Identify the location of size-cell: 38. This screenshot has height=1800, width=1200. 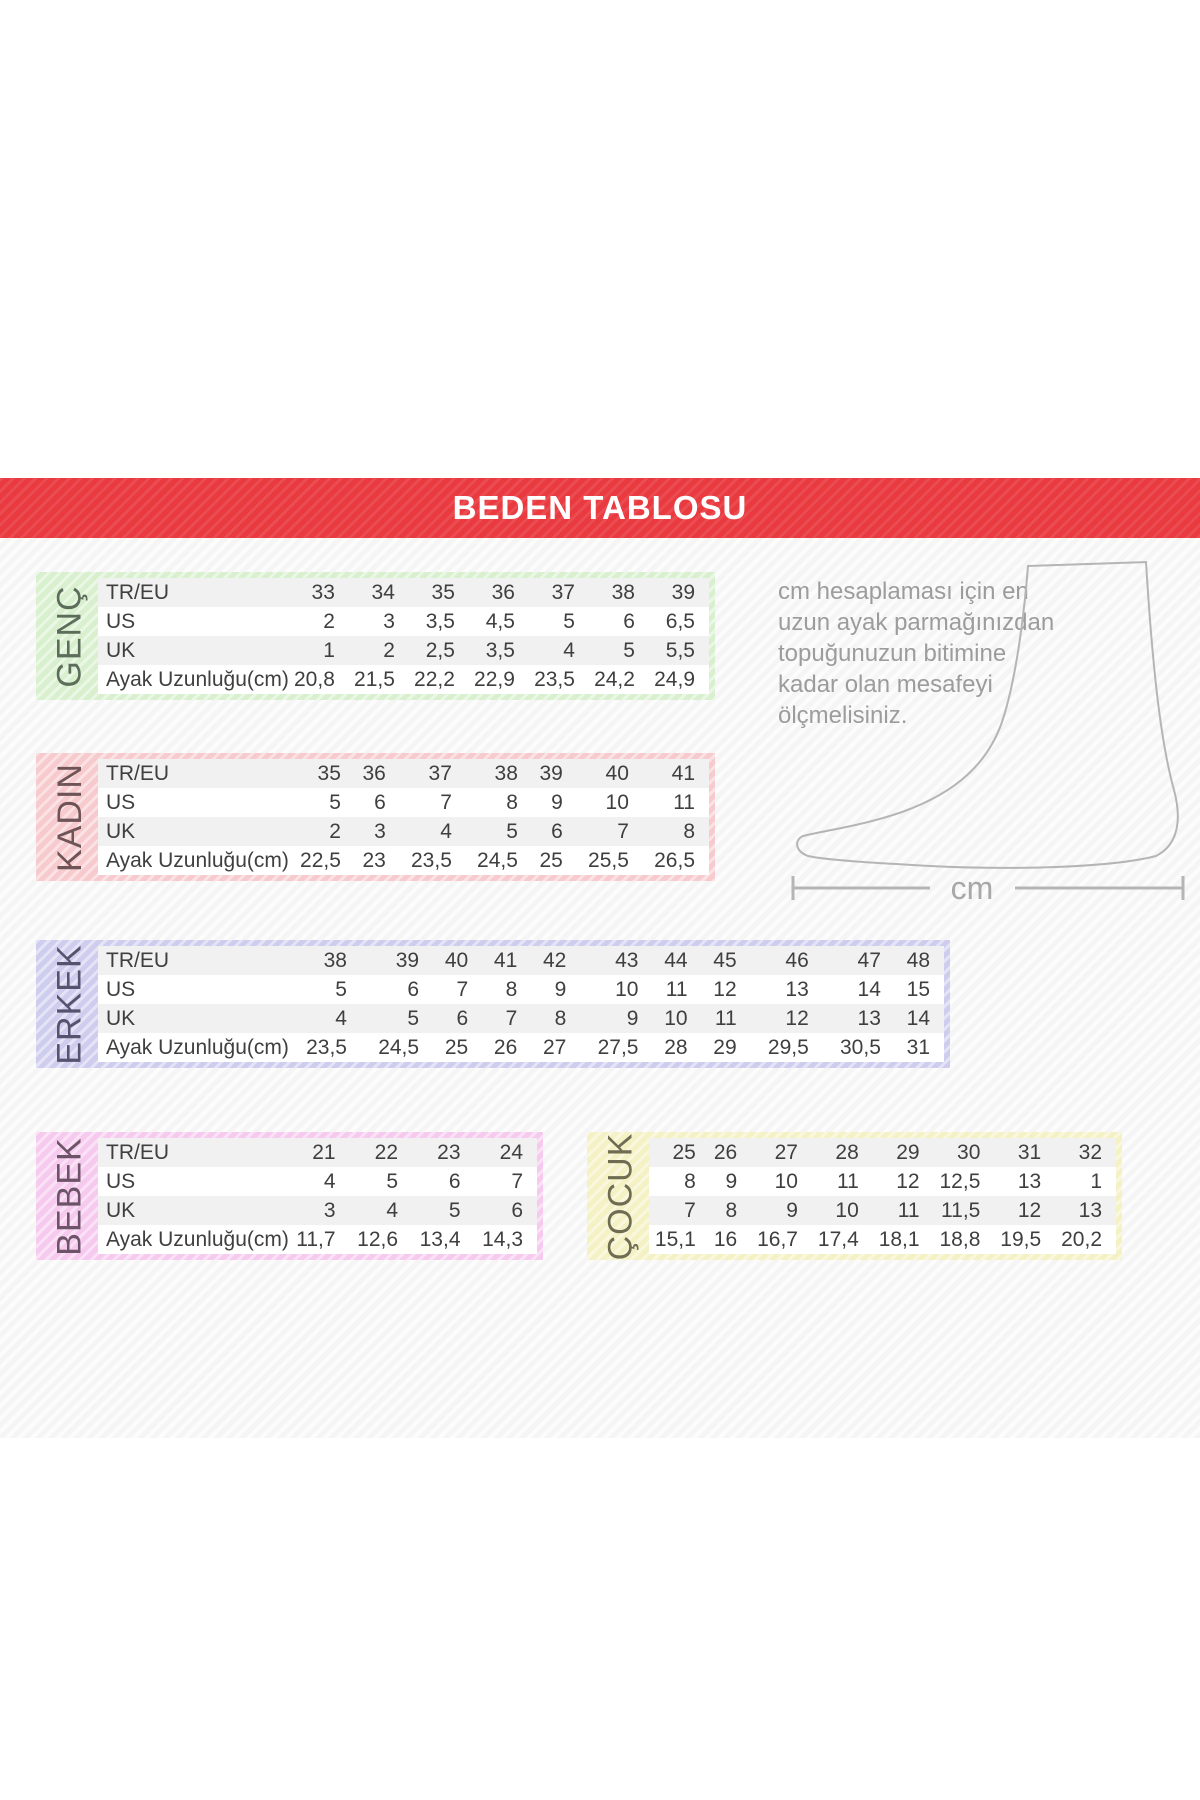
(335, 960).